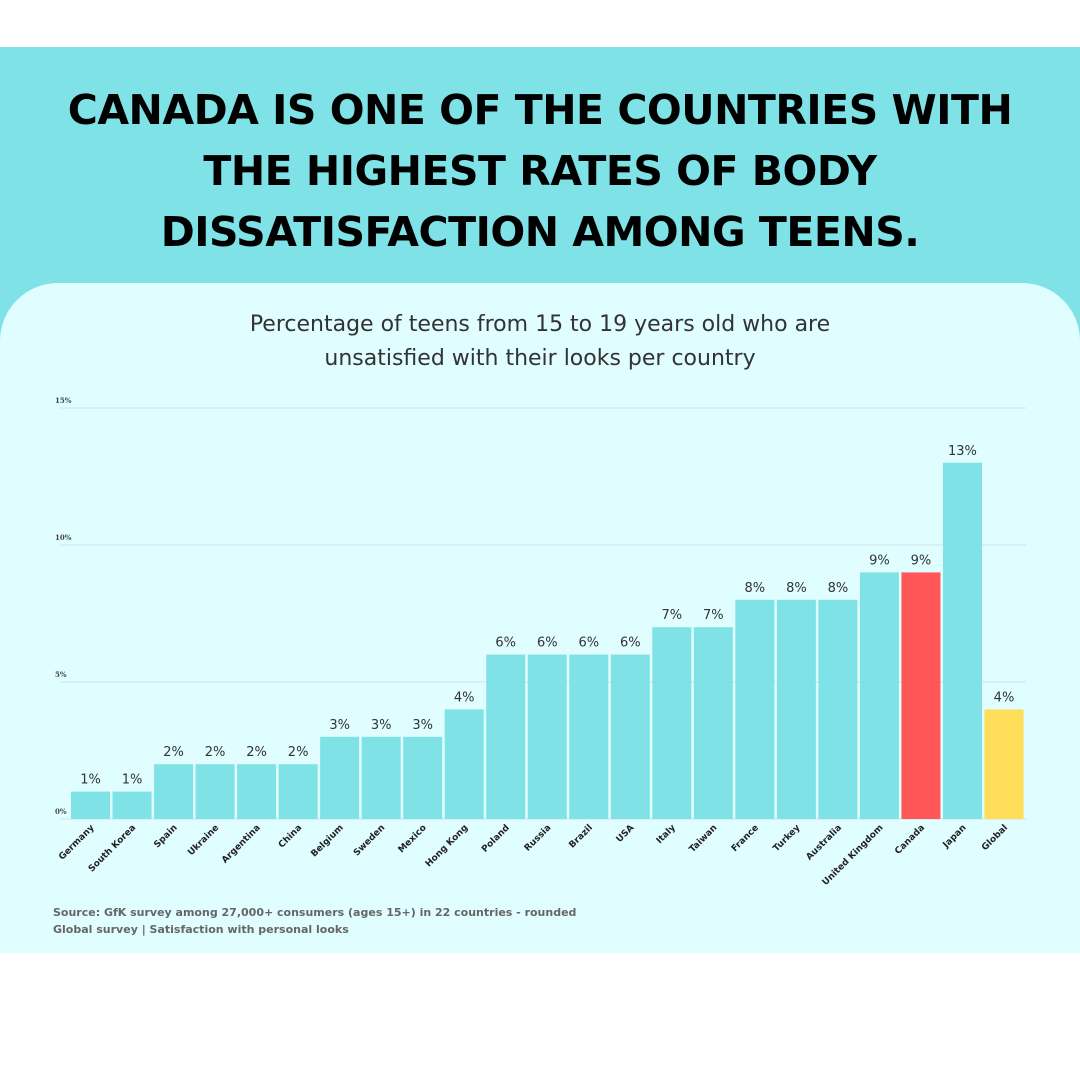 The height and width of the screenshot is (1080, 1080). Describe the element at coordinates (824, 842) in the screenshot. I see `x-tick-label: Australia` at that location.